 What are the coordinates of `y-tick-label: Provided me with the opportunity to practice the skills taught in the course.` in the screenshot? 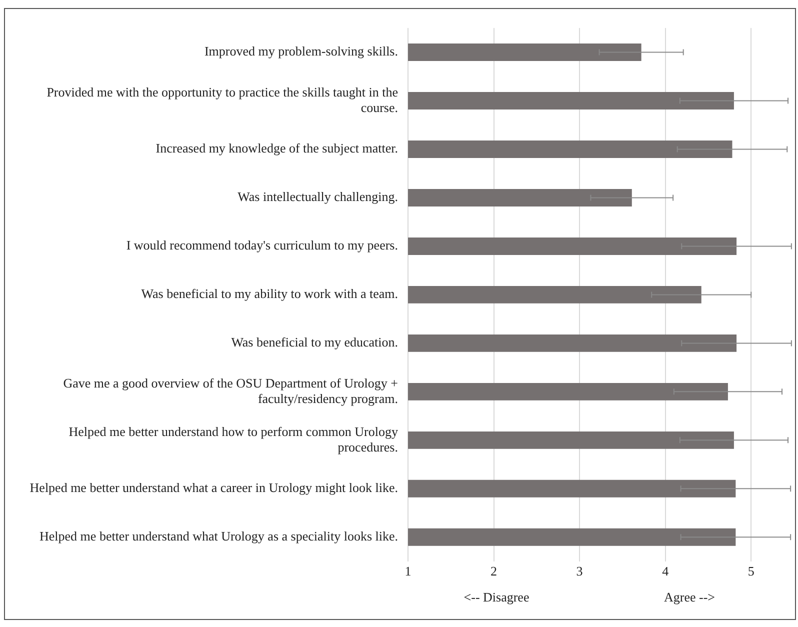 It's located at (222, 99).